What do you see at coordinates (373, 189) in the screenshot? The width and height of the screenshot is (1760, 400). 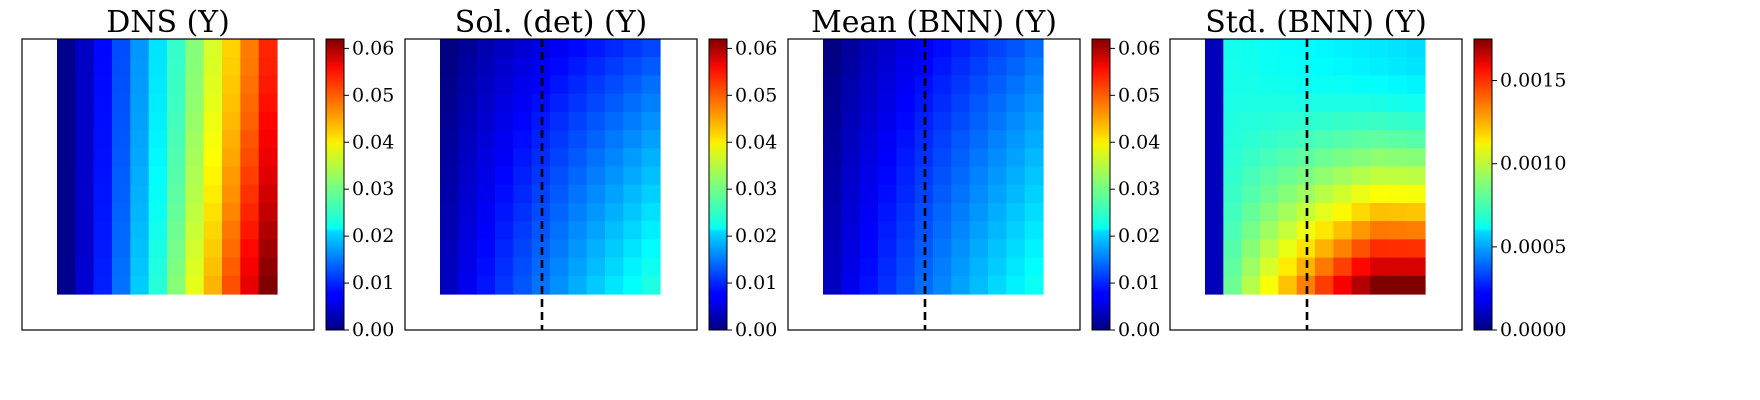 I see `colorbar-tick-label: 0.03` at bounding box center [373, 189].